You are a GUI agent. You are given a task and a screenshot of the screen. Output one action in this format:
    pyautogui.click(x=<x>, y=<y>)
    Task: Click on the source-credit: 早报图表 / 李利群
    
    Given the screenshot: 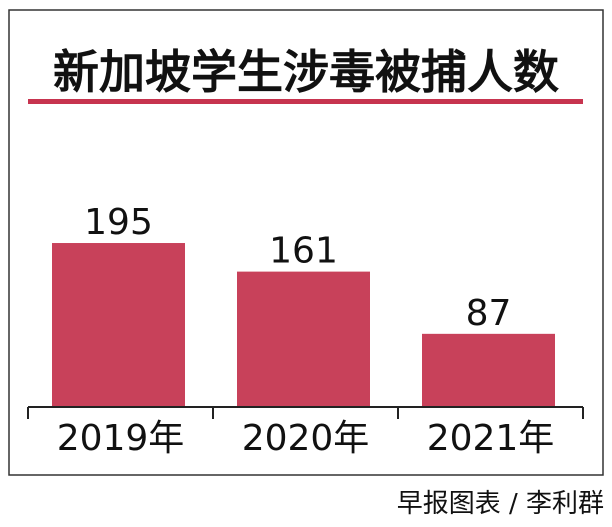 What is the action you would take?
    pyautogui.click(x=500, y=504)
    